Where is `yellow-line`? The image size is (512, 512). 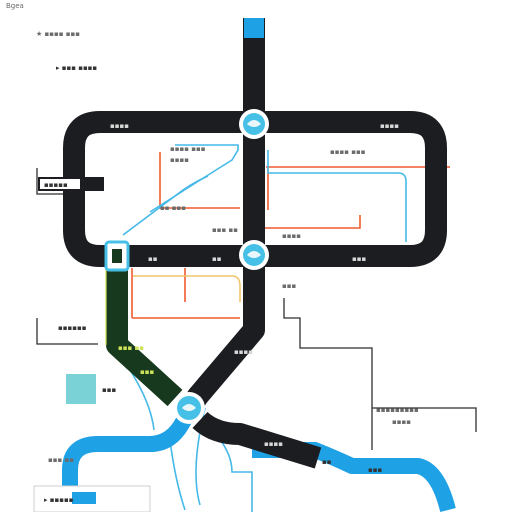
yellow-line is located at coordinates (187, 288).